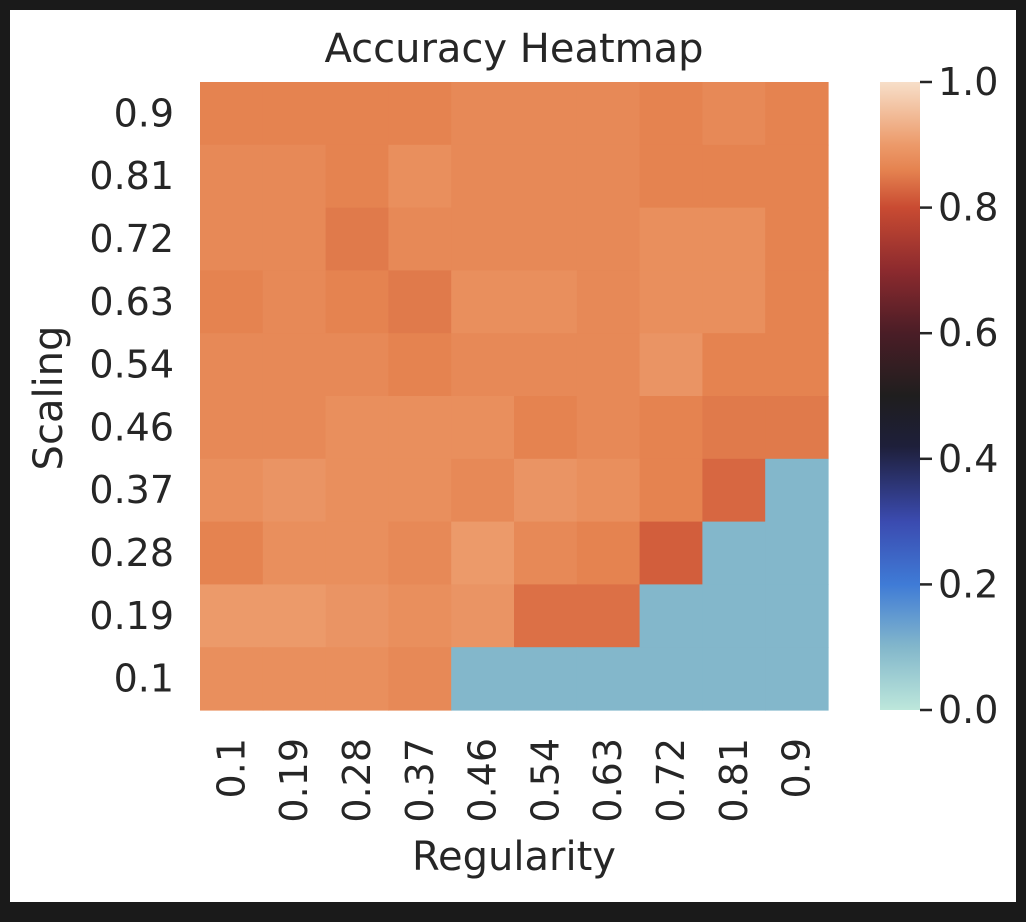 The image size is (1026, 922). I want to click on x-tick-label: 0.81, so click(734, 780).